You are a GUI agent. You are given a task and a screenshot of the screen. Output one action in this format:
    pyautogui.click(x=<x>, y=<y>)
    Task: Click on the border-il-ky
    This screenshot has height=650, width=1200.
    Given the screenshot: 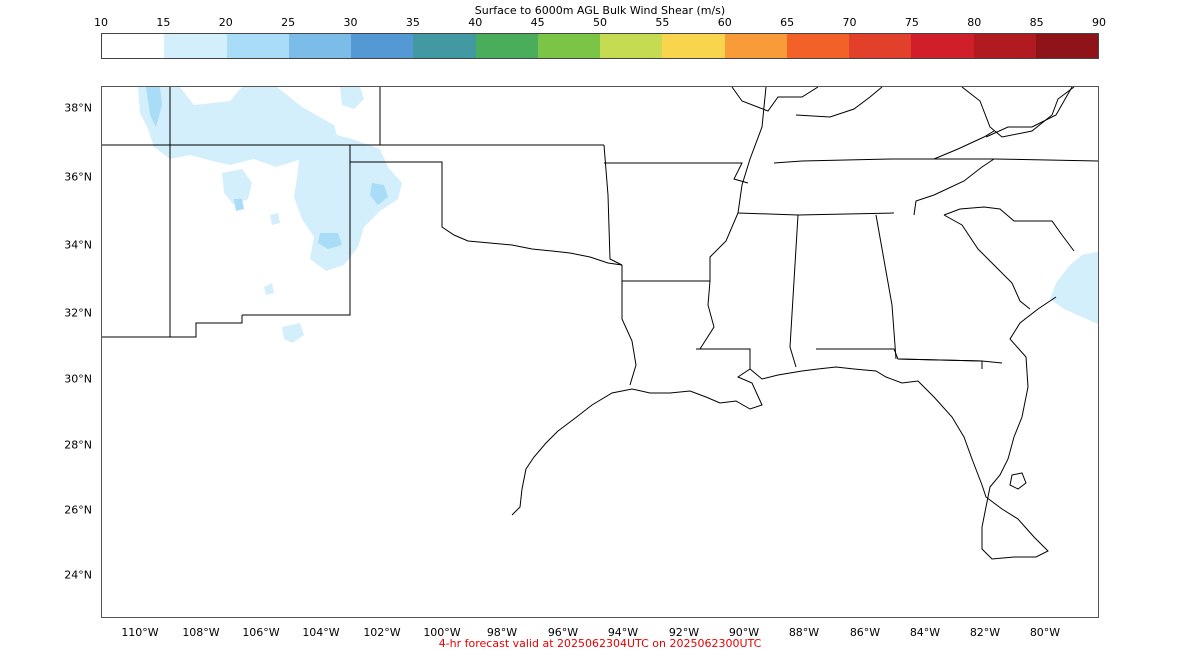 What is the action you would take?
    pyautogui.click(x=1018, y=112)
    